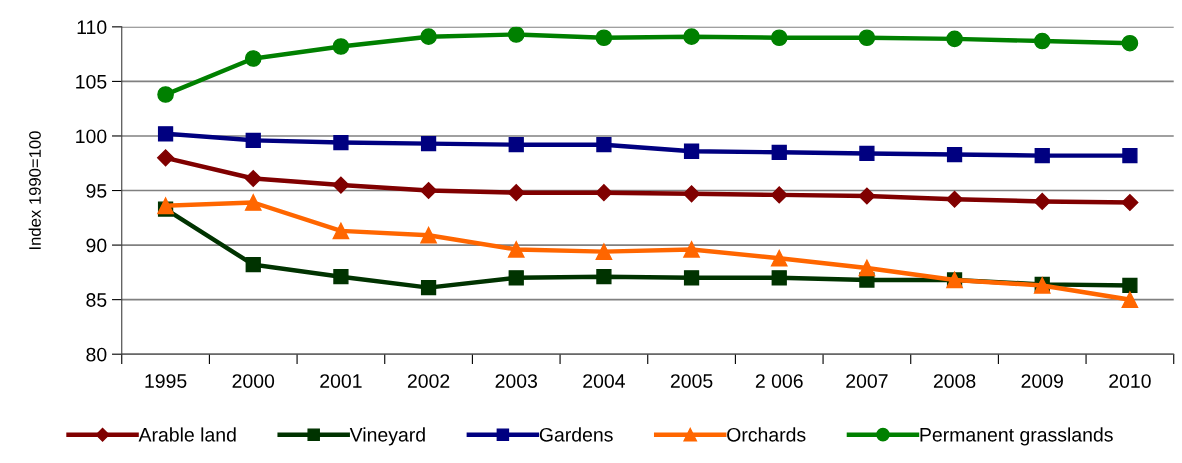 The image size is (1182, 463). What do you see at coordinates (387, 436) in the screenshot?
I see `legend-label: Vineyard` at bounding box center [387, 436].